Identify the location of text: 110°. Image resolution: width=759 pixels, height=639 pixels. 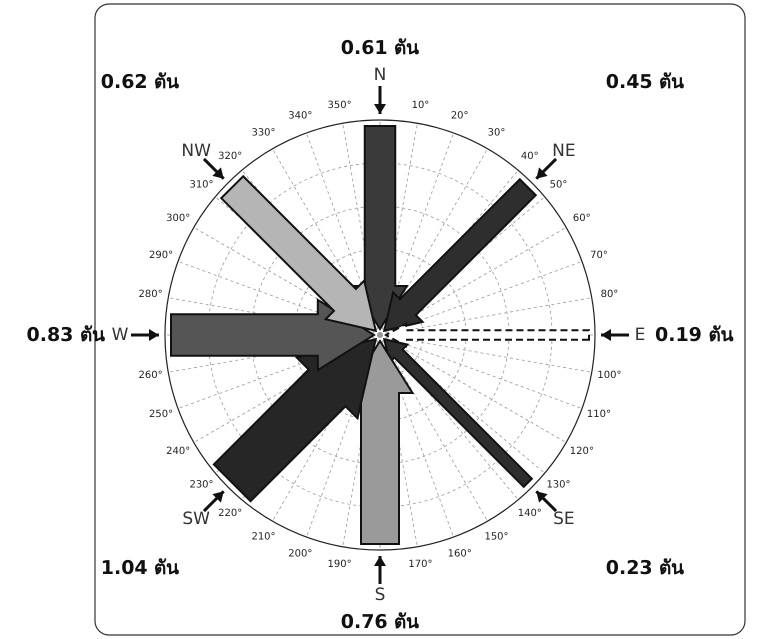
(598, 414).